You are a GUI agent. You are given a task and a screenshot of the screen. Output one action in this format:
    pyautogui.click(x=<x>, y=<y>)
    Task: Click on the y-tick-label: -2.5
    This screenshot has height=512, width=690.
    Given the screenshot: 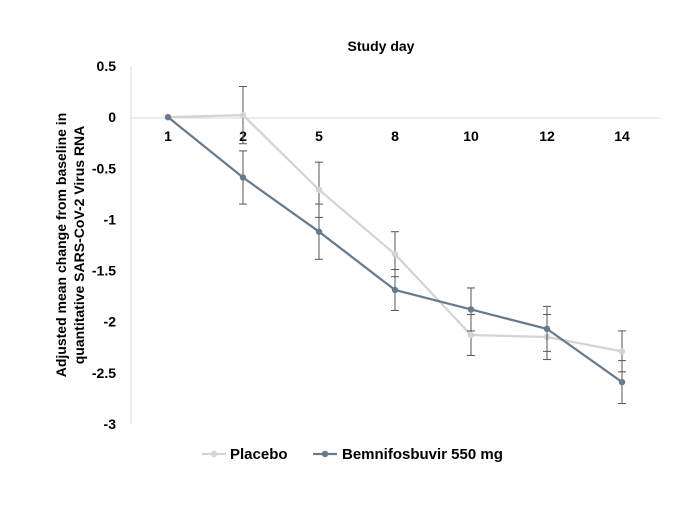 What is the action you would take?
    pyautogui.click(x=104, y=373)
    